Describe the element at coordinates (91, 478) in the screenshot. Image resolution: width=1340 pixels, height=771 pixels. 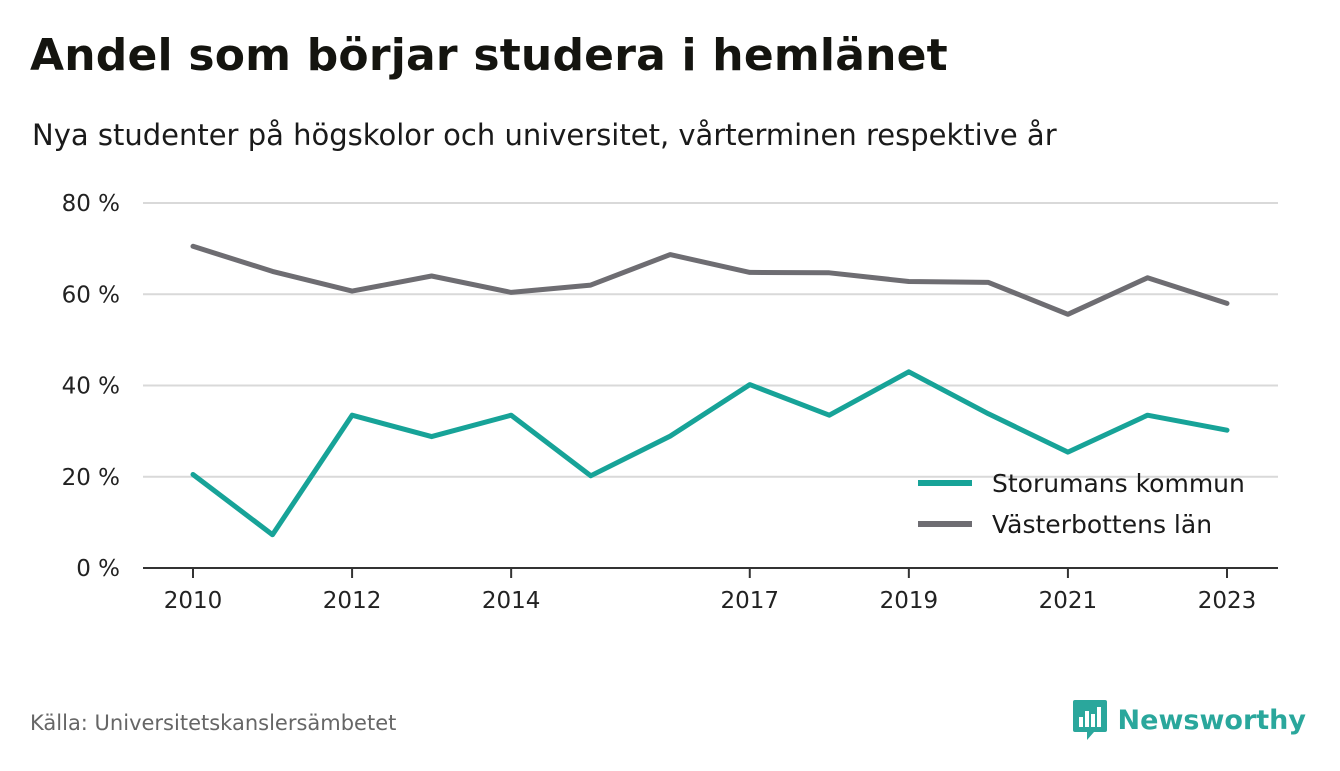
I see `y-tick-label: 20 %` at that location.